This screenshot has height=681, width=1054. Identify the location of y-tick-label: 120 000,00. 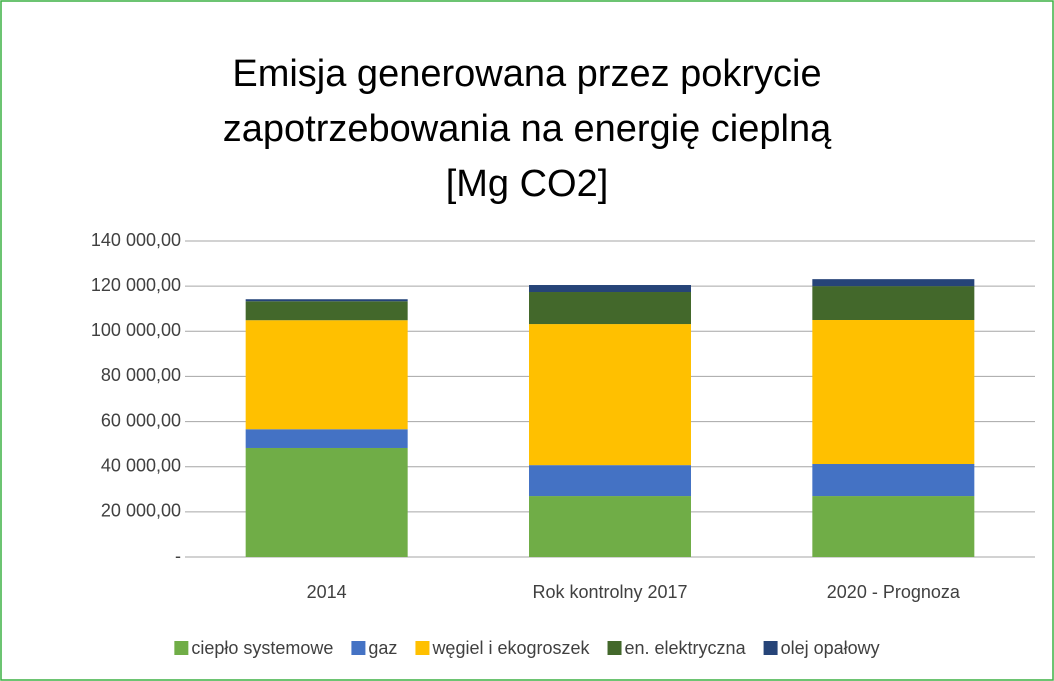
(136, 285).